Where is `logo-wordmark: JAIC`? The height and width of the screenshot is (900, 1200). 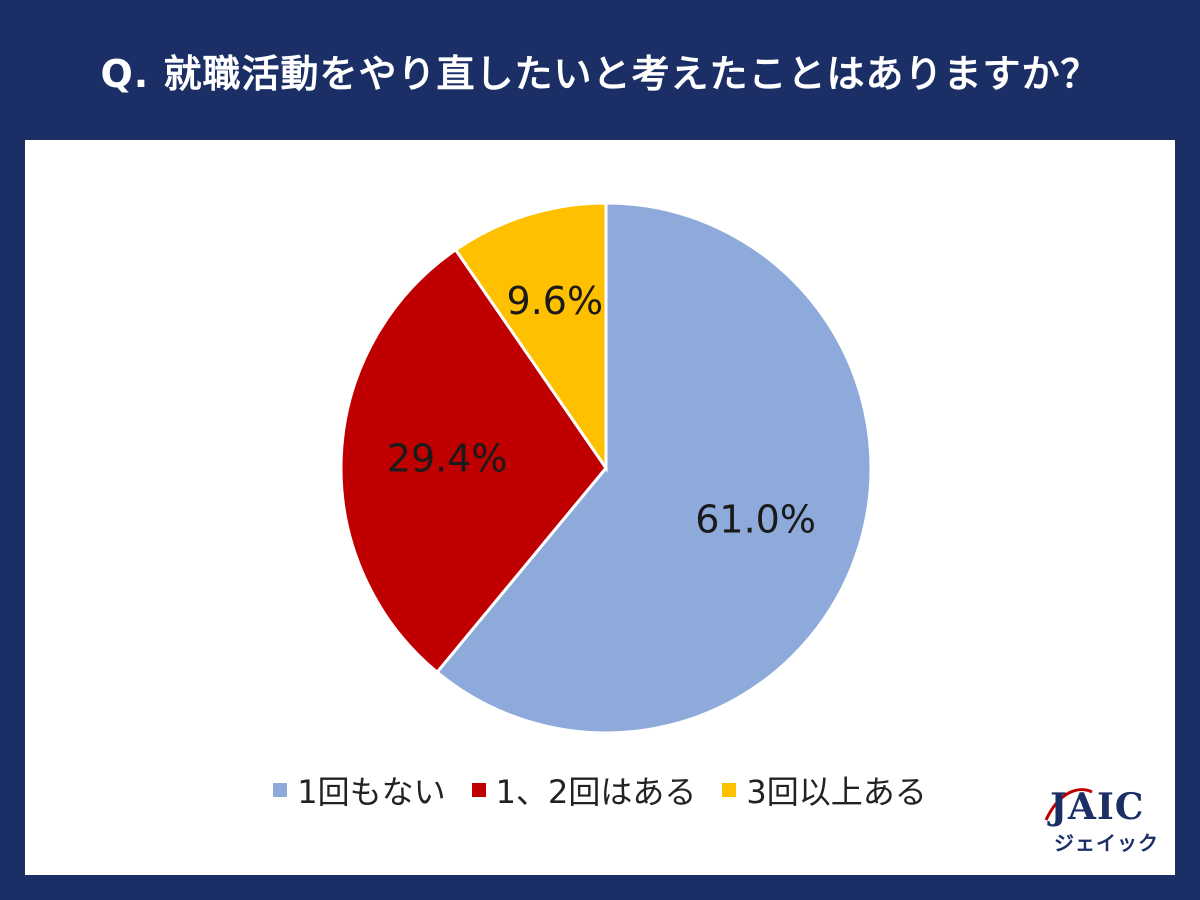
logo-wordmark: JAIC is located at coordinates (1097, 807).